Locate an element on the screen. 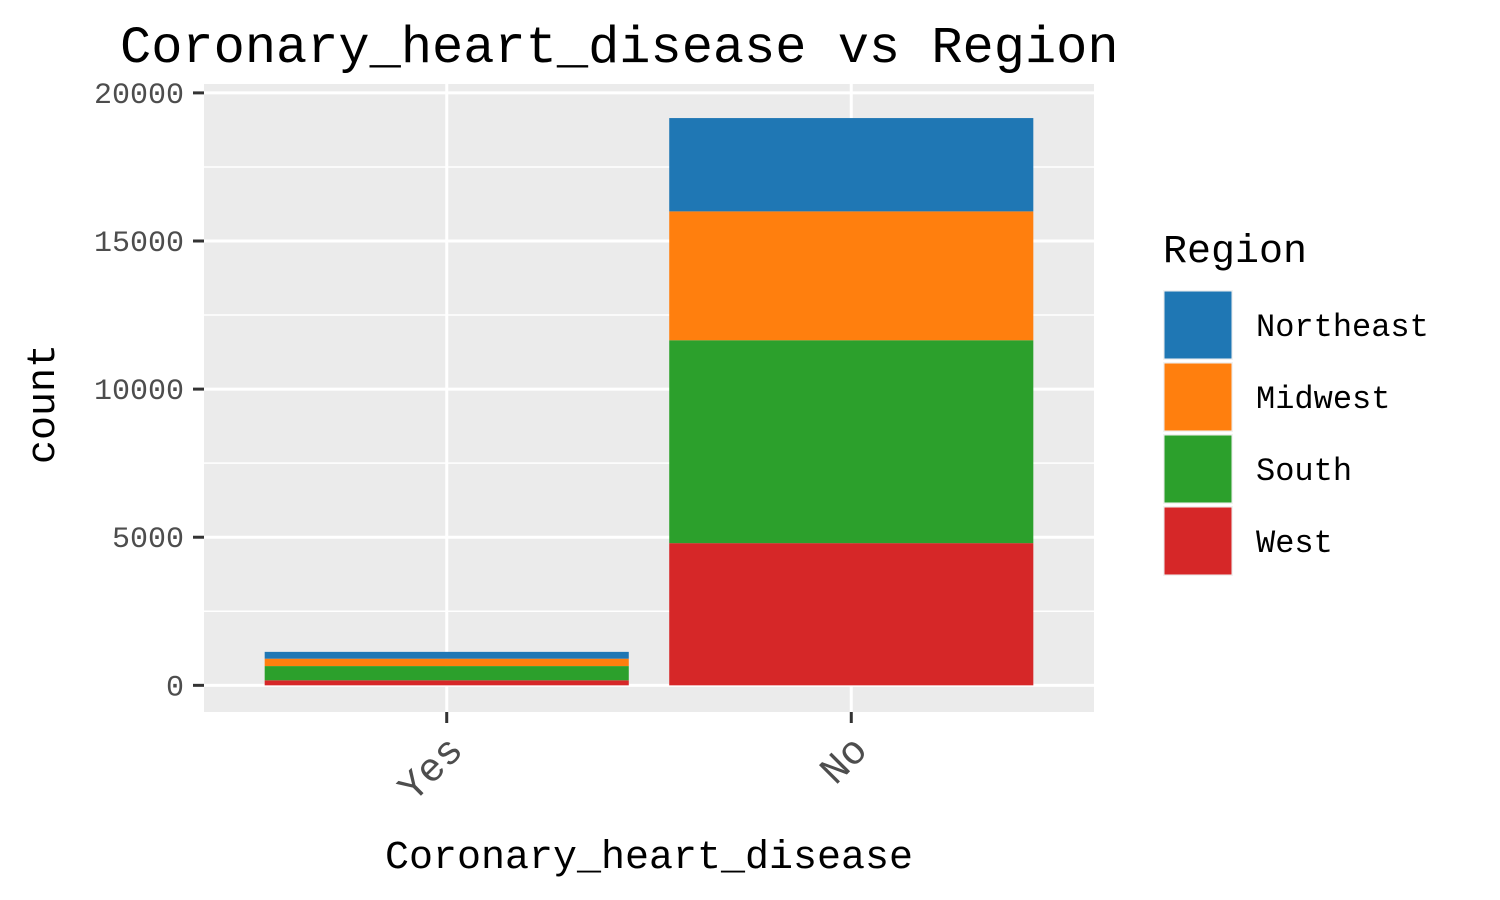 The image size is (1500, 900). legend-label: South is located at coordinates (1304, 471).